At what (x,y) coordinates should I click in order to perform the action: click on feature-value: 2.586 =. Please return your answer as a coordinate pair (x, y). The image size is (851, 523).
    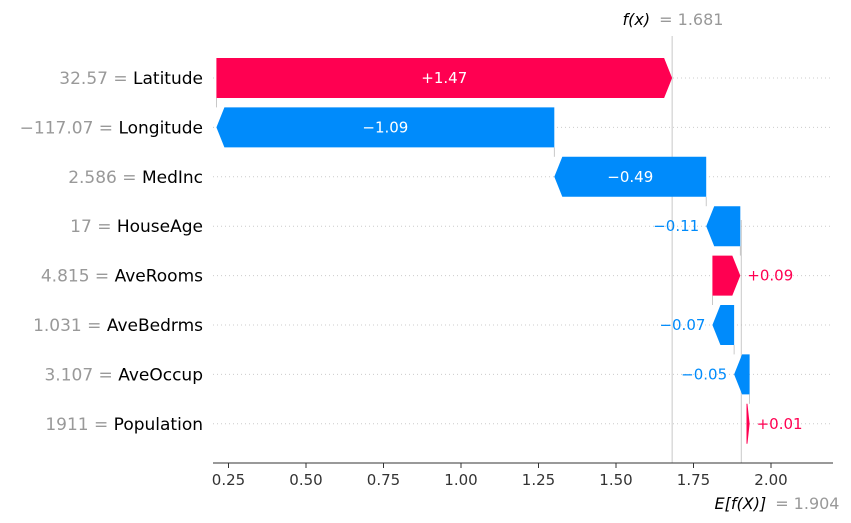
    Looking at the image, I should click on (105, 178).